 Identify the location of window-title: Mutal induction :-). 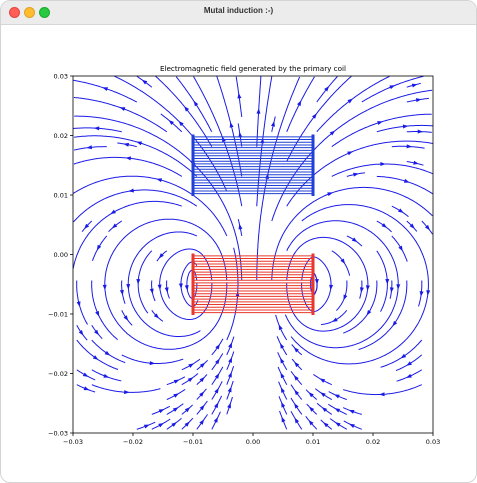
(238, 10).